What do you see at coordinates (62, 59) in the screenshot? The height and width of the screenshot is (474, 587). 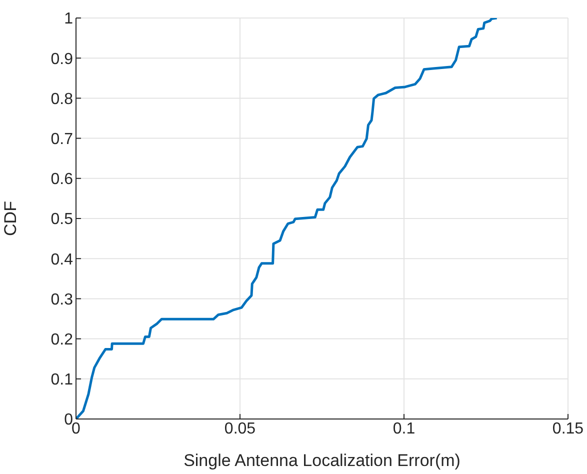 I see `y-tick-label: 0.9` at bounding box center [62, 59].